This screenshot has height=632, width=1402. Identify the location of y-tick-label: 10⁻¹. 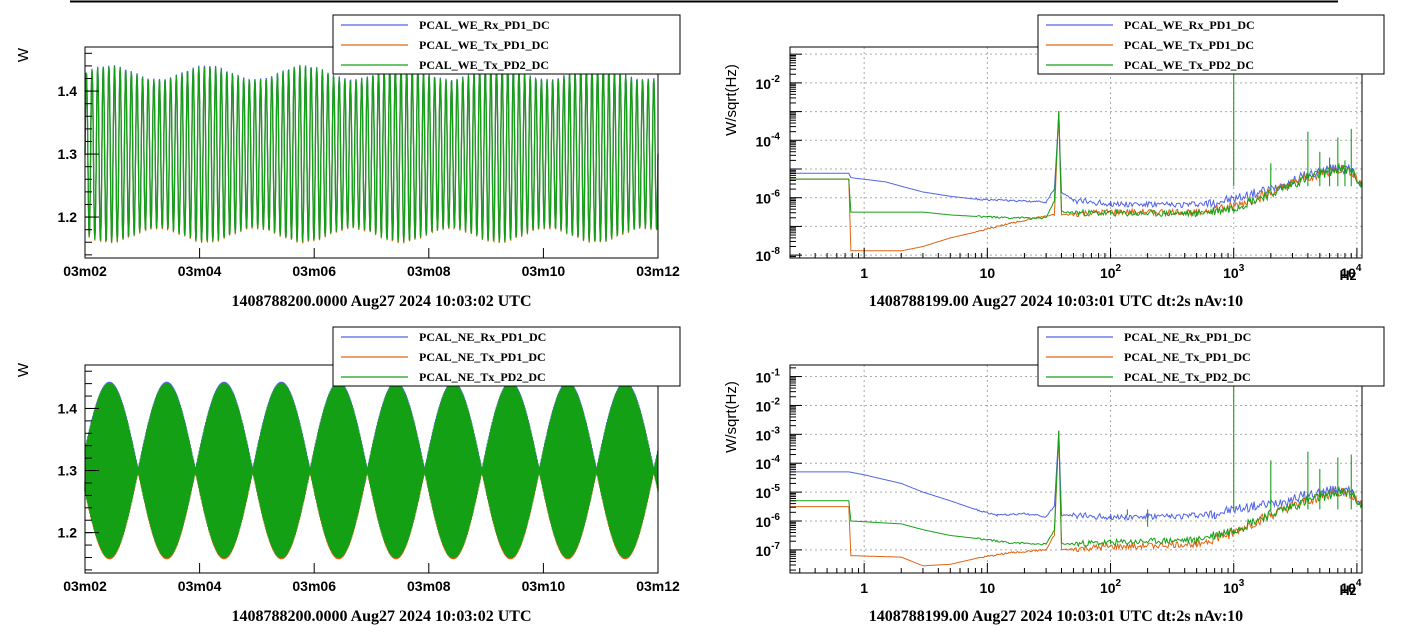
(768, 377).